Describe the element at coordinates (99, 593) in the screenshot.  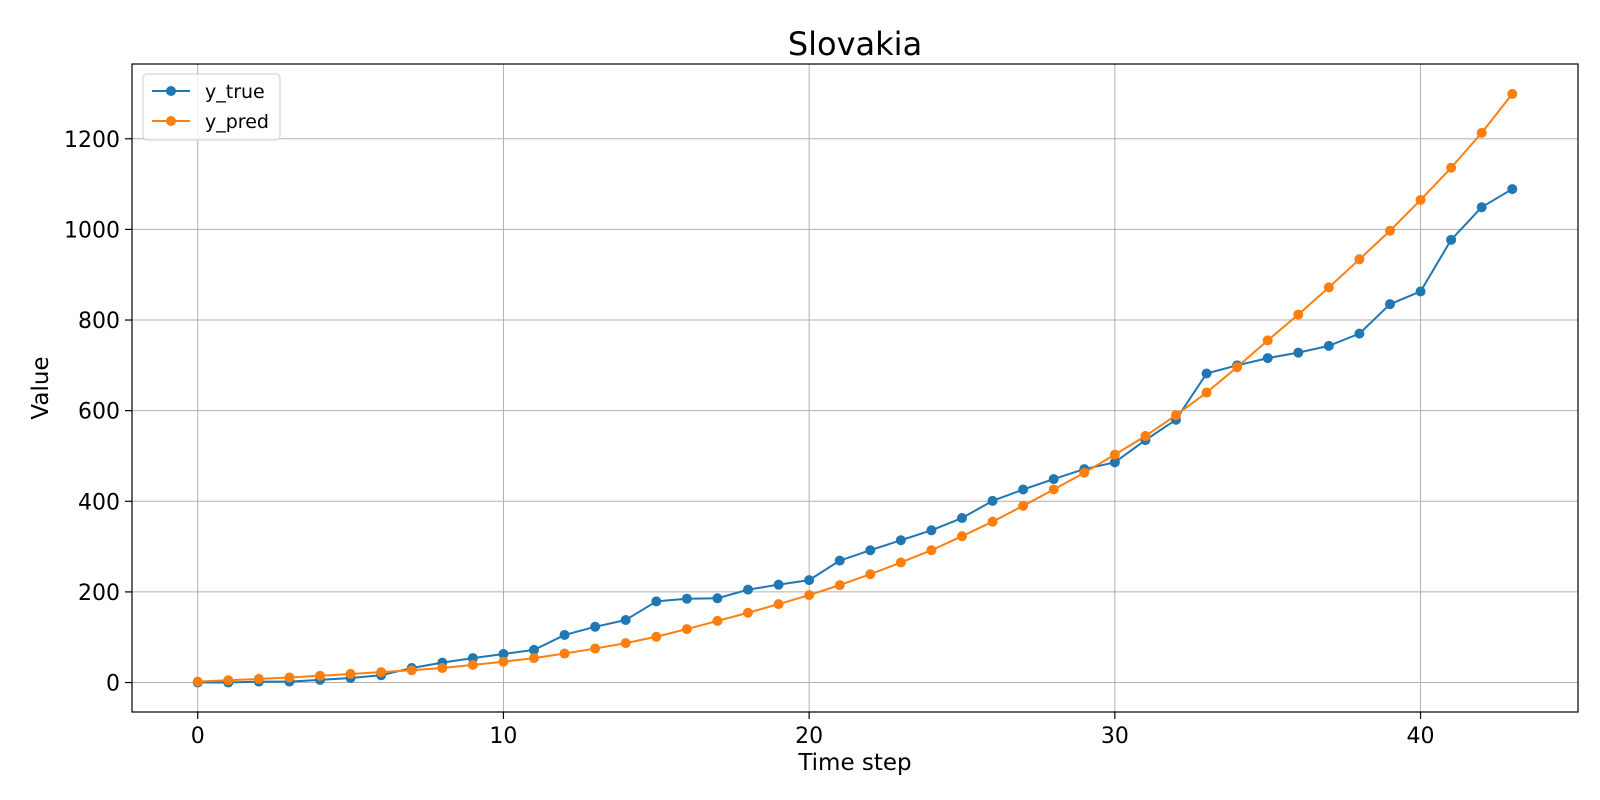
I see `y-tick-label: 200` at that location.